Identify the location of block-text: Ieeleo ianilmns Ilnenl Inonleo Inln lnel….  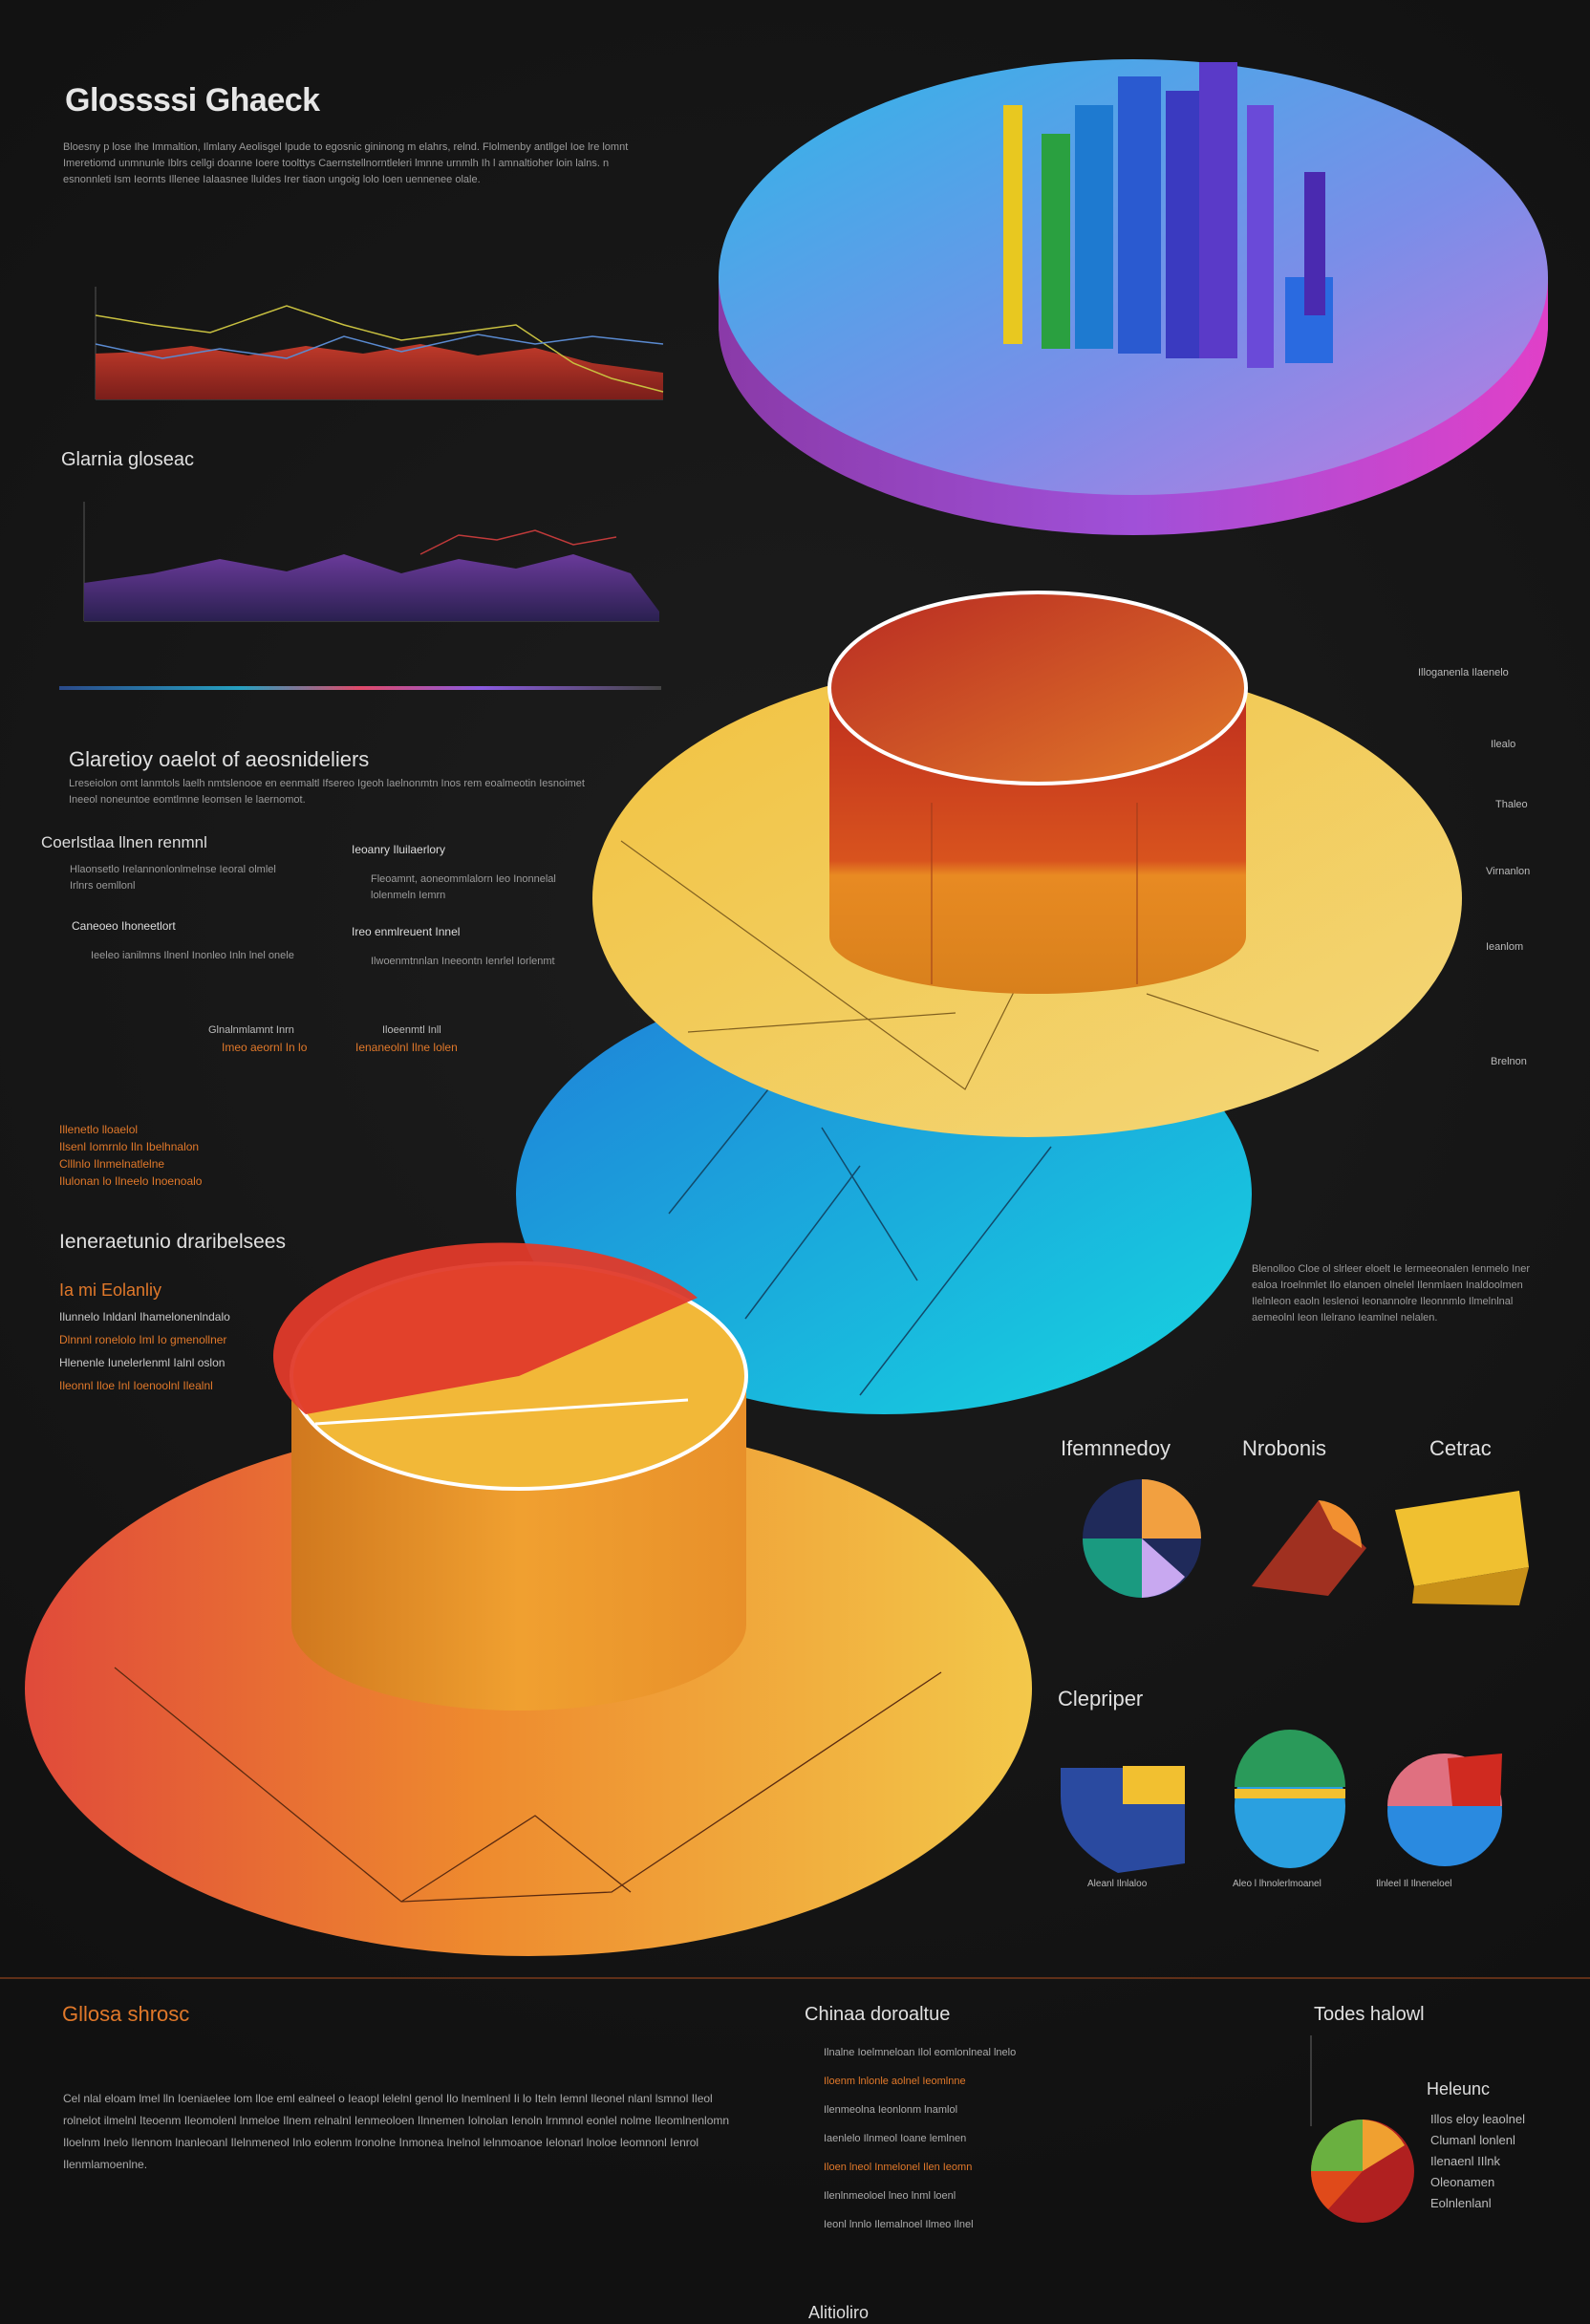
(192, 955).